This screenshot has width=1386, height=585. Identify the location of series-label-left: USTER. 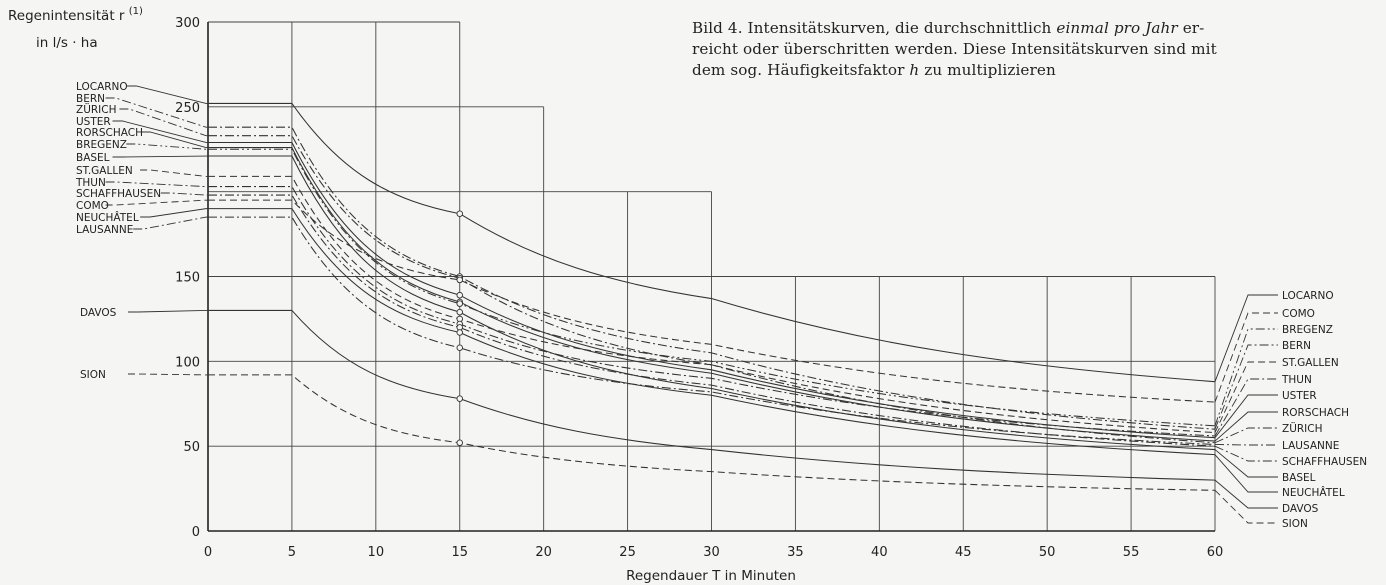
(93, 122).